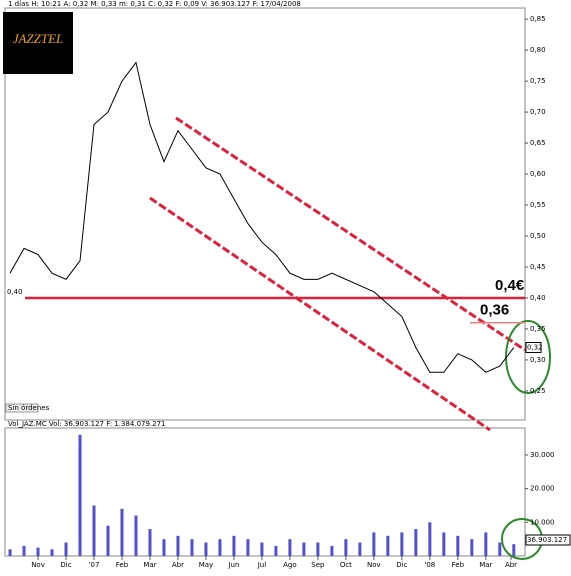 The image size is (571, 576). What do you see at coordinates (29, 408) in the screenshot?
I see `note: Sin órdenes` at bounding box center [29, 408].